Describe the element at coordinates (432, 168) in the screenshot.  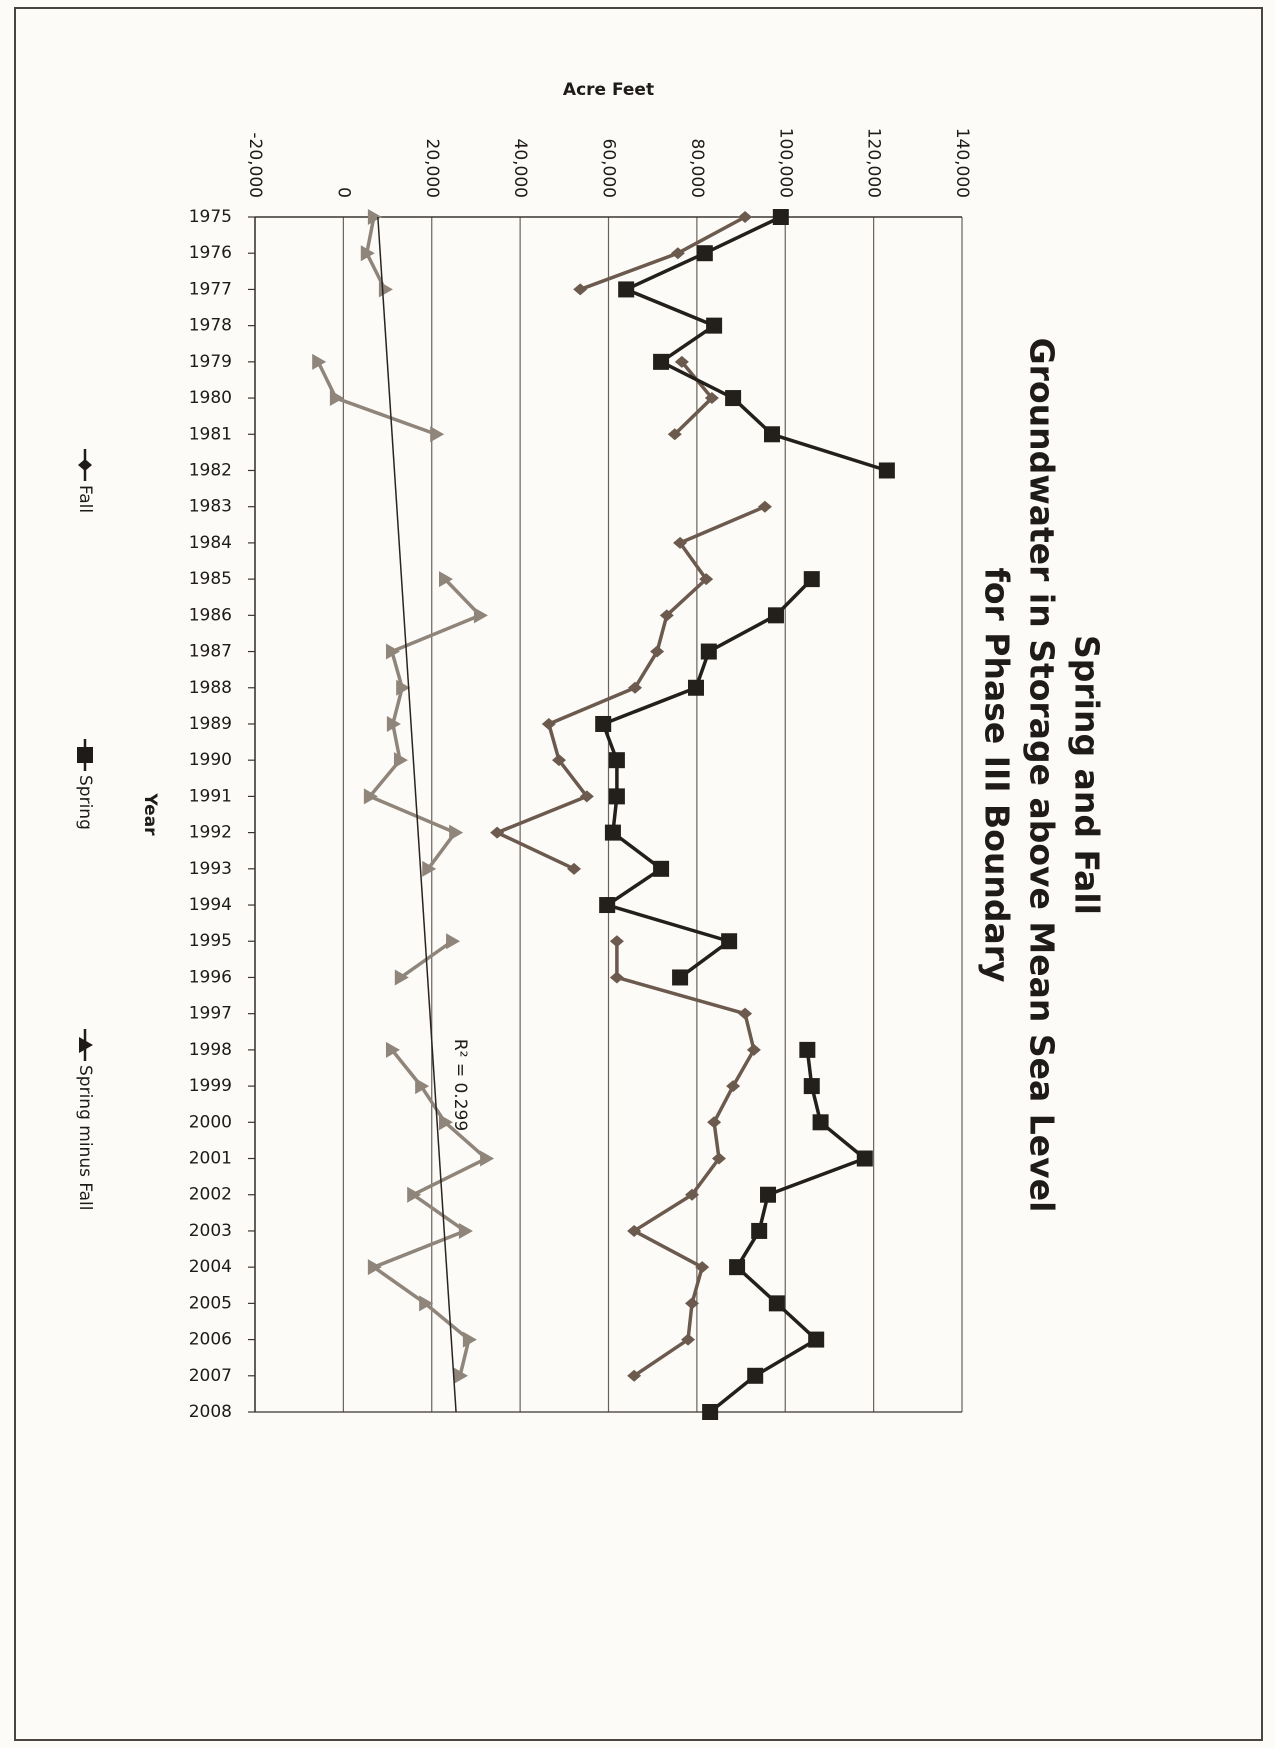
I see `y-tick-label: 20,000` at that location.